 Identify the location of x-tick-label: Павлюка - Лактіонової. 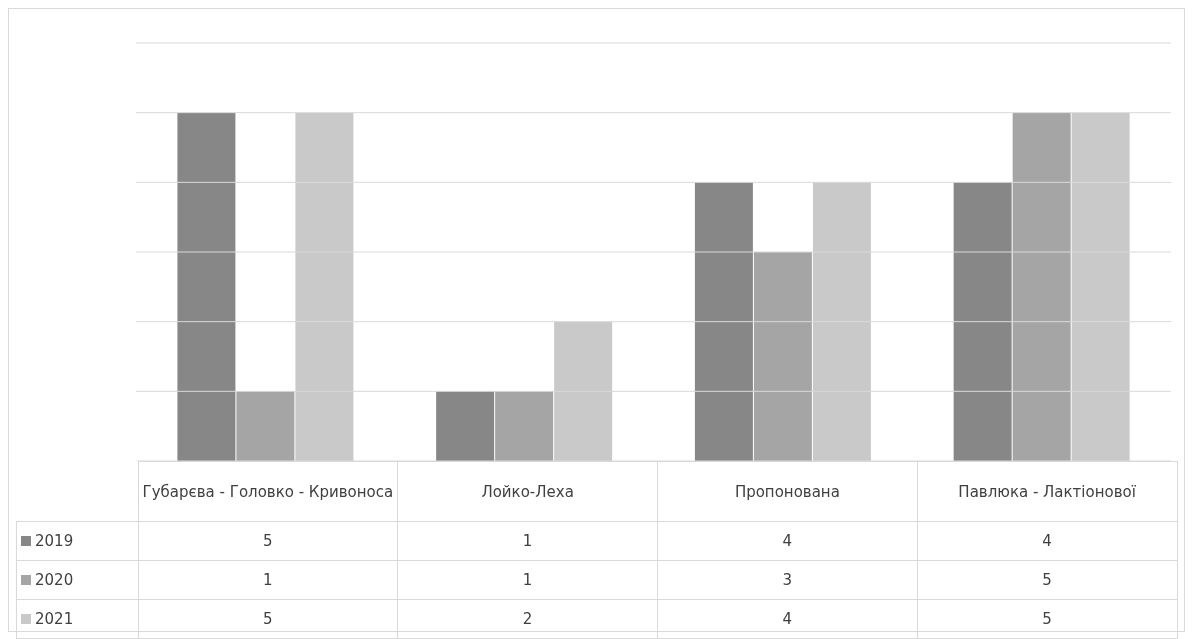
(1047, 491).